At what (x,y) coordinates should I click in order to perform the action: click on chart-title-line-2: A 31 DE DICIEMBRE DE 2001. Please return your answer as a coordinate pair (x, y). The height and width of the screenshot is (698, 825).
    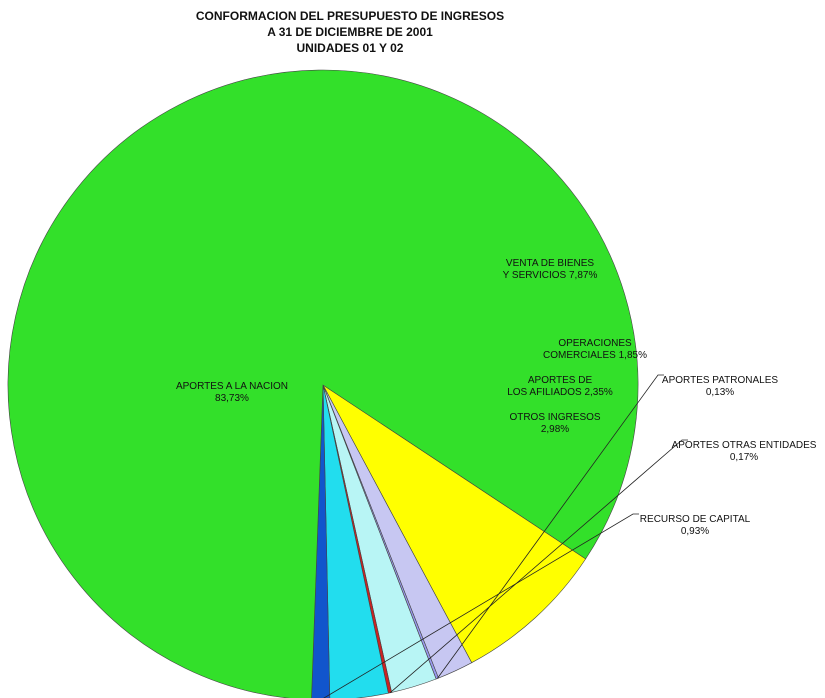
    Looking at the image, I should click on (350, 32).